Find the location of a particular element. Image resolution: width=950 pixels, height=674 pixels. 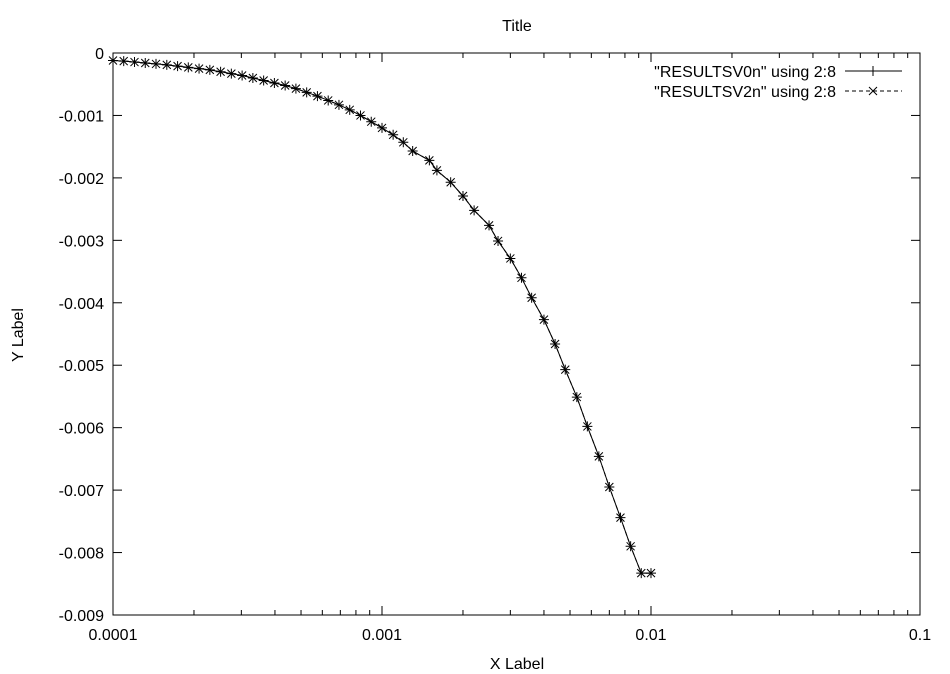

y-tick-label: -0.003 is located at coordinates (81, 241).